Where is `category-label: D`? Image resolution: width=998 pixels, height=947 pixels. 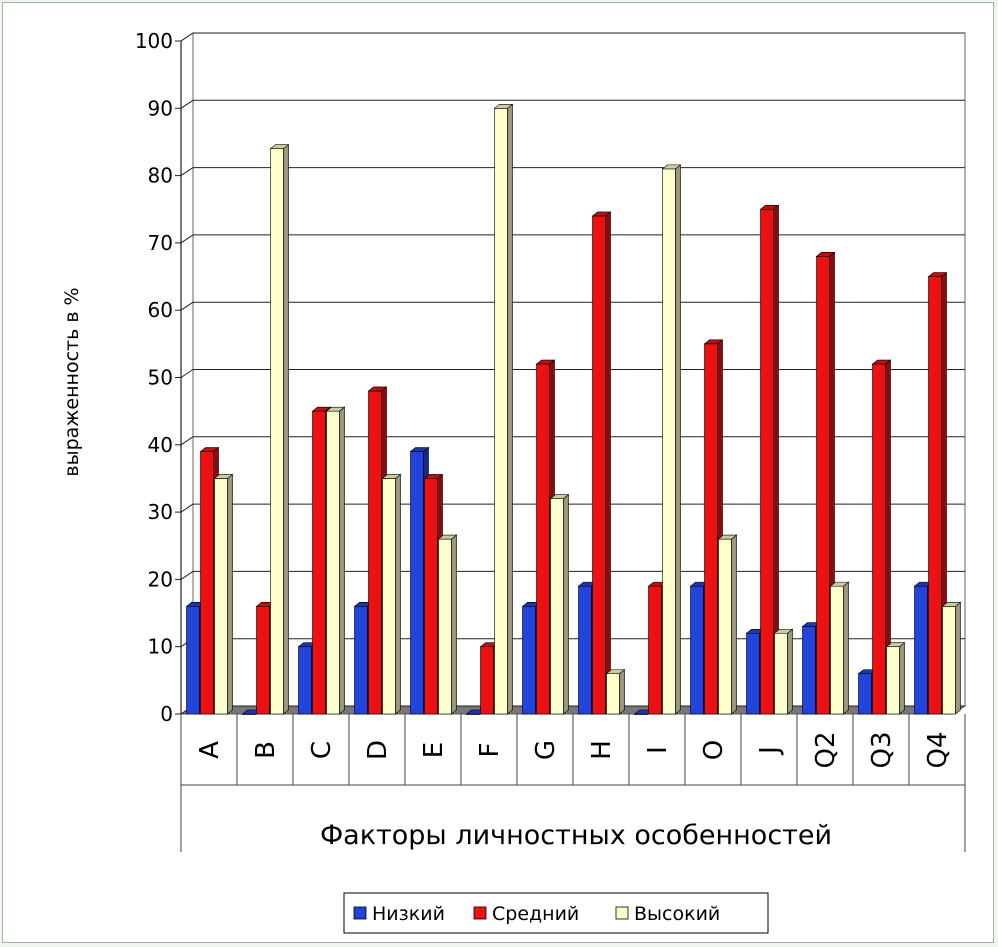 category-label: D is located at coordinates (378, 750).